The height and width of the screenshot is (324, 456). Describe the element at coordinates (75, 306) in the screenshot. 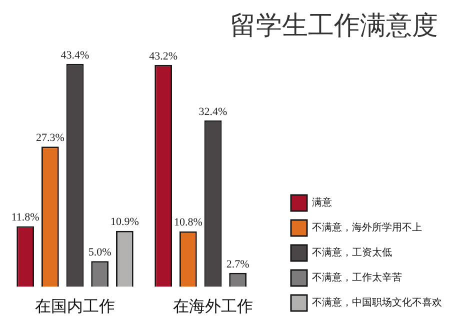

I see `x-tick-label: 在国内工作` at that location.